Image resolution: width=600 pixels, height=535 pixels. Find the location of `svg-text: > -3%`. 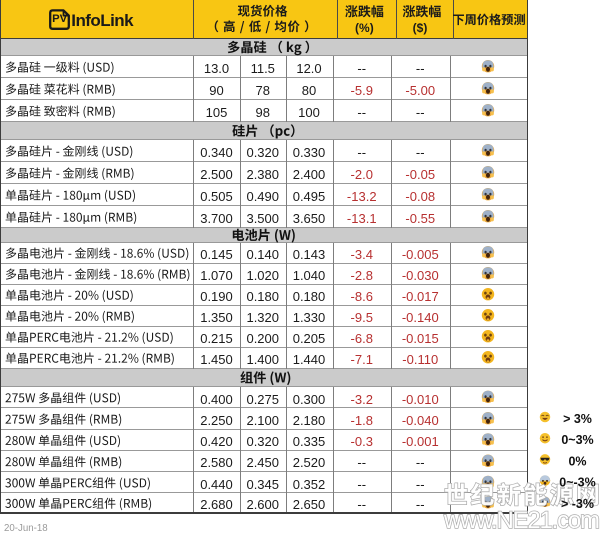

svg-text: > -3% is located at coordinates (577, 504).